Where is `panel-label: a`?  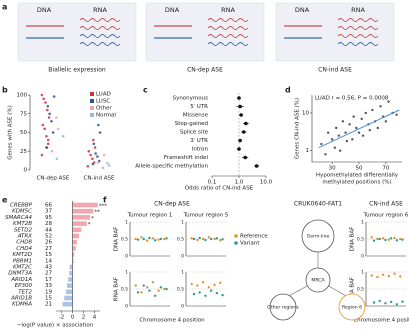
panel-label: a is located at coordinates (4, 7).